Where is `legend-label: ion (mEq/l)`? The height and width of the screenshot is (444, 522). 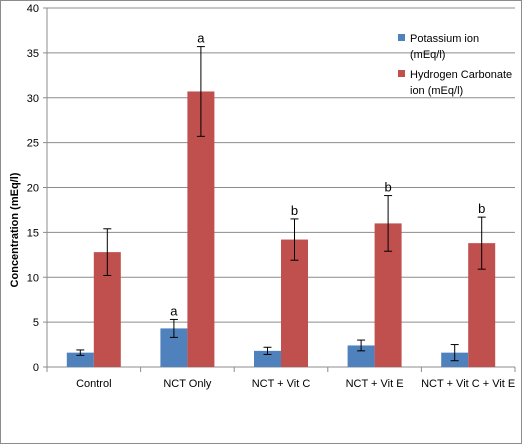 legend-label: ion (mEq/l) is located at coordinates (436, 91).